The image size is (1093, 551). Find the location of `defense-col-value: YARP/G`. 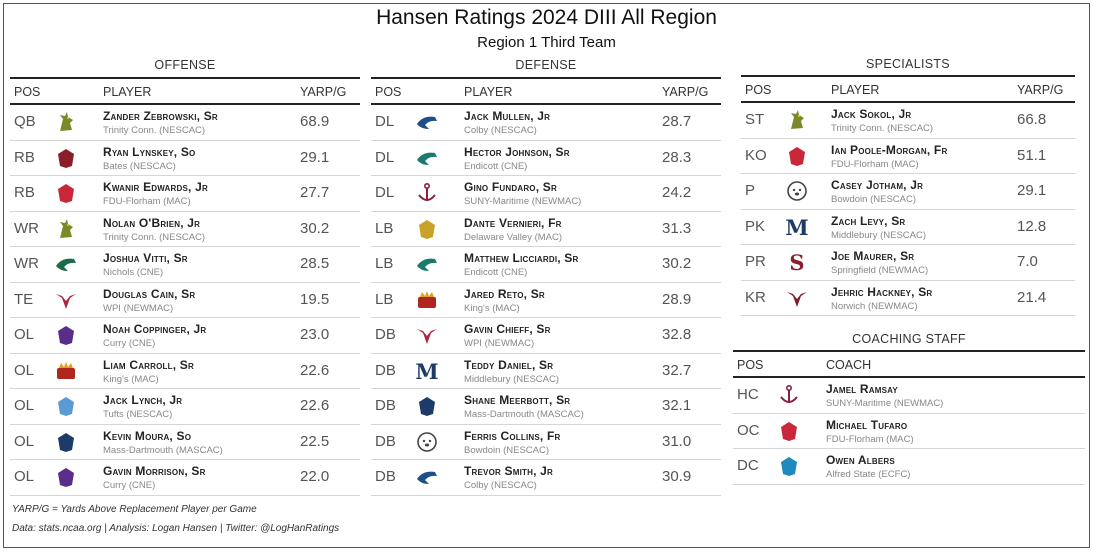

defense-col-value: YARP/G is located at coordinates (685, 92).